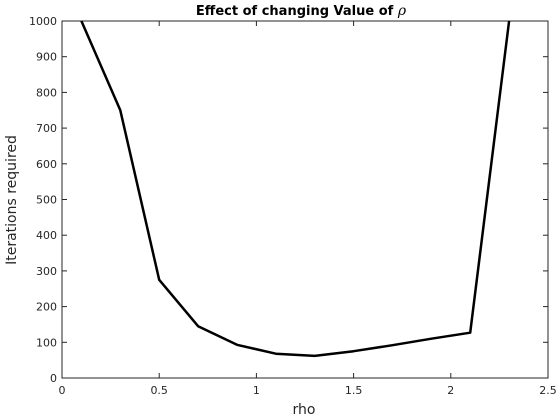  What do you see at coordinates (46, 307) in the screenshot?
I see `y-tick-label: 200` at bounding box center [46, 307].